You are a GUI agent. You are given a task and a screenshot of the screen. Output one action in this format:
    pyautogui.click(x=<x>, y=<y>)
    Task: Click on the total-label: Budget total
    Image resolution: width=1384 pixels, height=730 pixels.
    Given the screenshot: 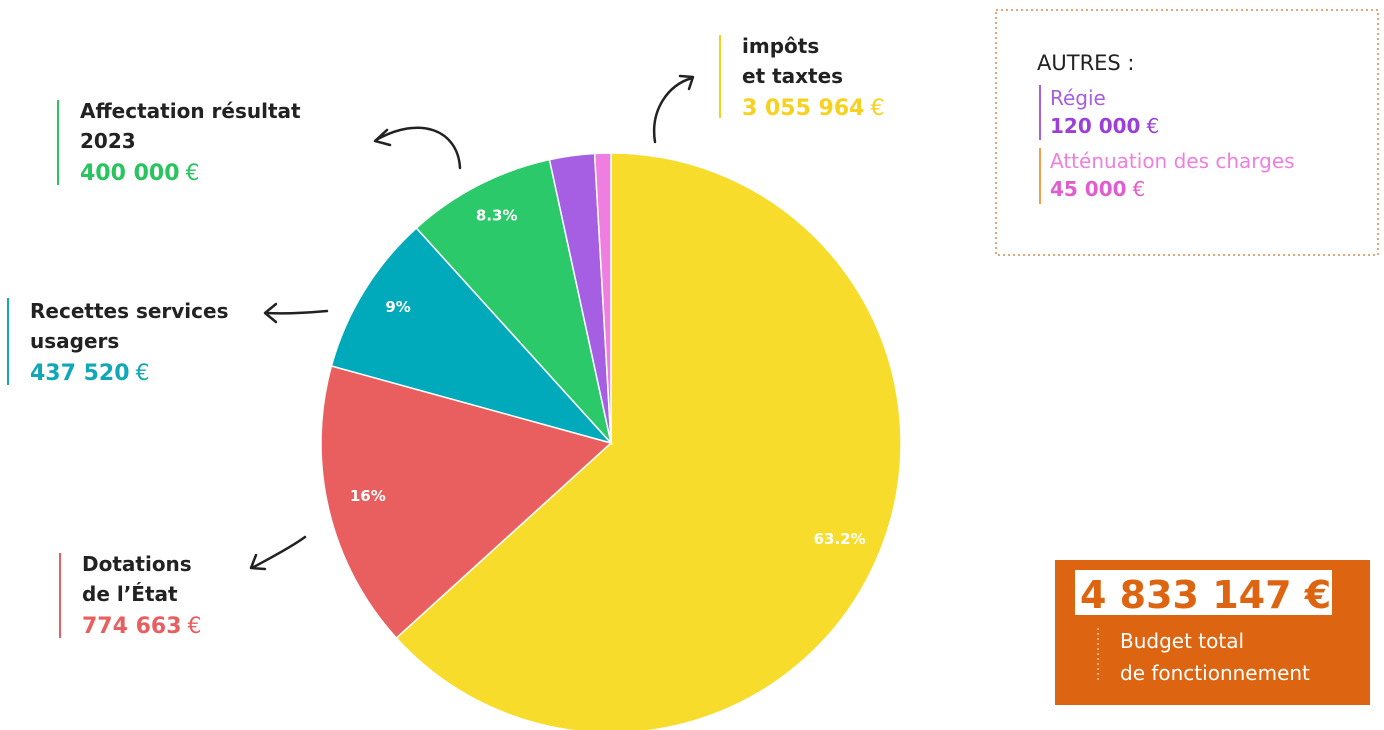 What is the action you would take?
    pyautogui.click(x=1182, y=641)
    